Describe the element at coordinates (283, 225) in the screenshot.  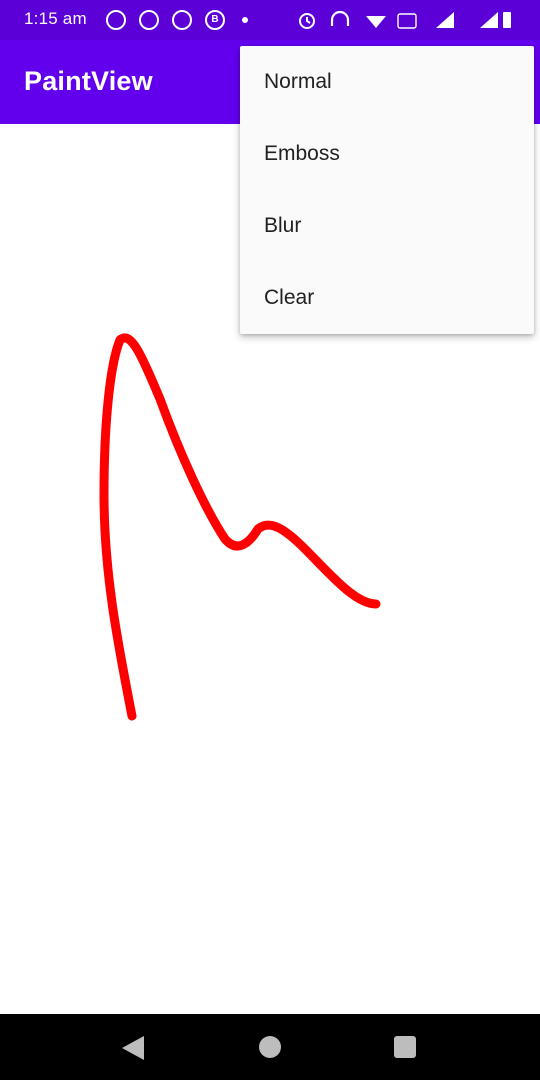
I see `menu-item-blur: Blur` at that location.